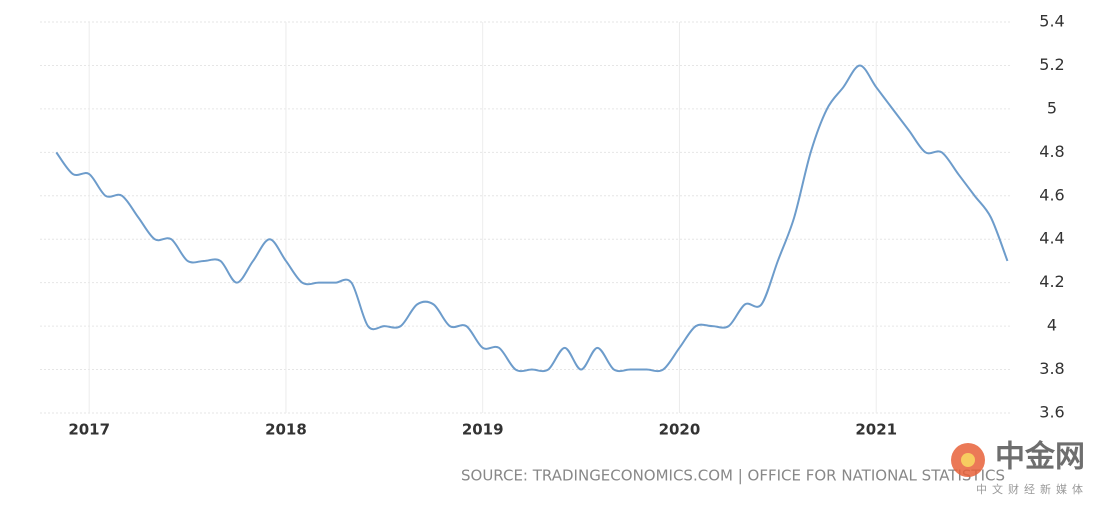 Image resolution: width=1107 pixels, height=508 pixels. Describe the element at coordinates (680, 430) in the screenshot. I see `x-tick-label: 2020` at that location.